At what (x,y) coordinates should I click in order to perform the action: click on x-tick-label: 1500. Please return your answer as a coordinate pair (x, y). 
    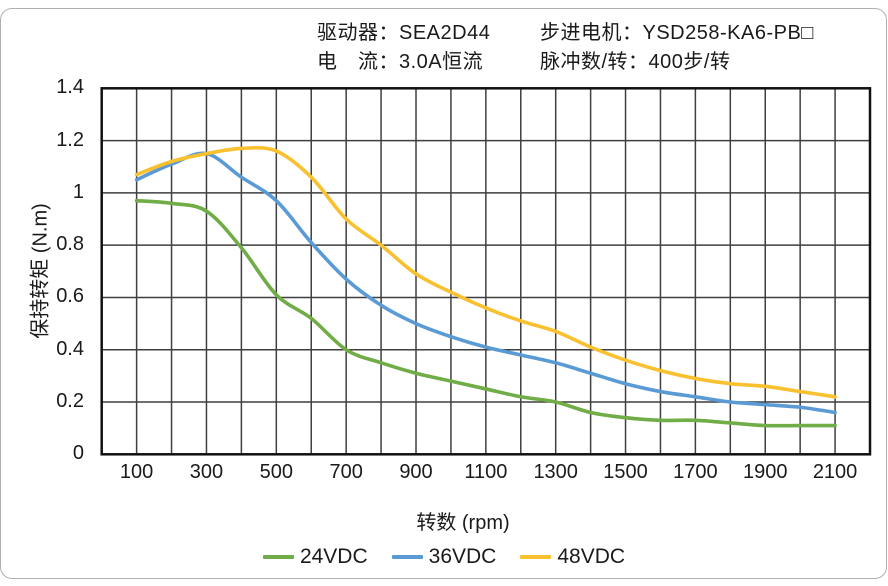
    Looking at the image, I should click on (625, 472).